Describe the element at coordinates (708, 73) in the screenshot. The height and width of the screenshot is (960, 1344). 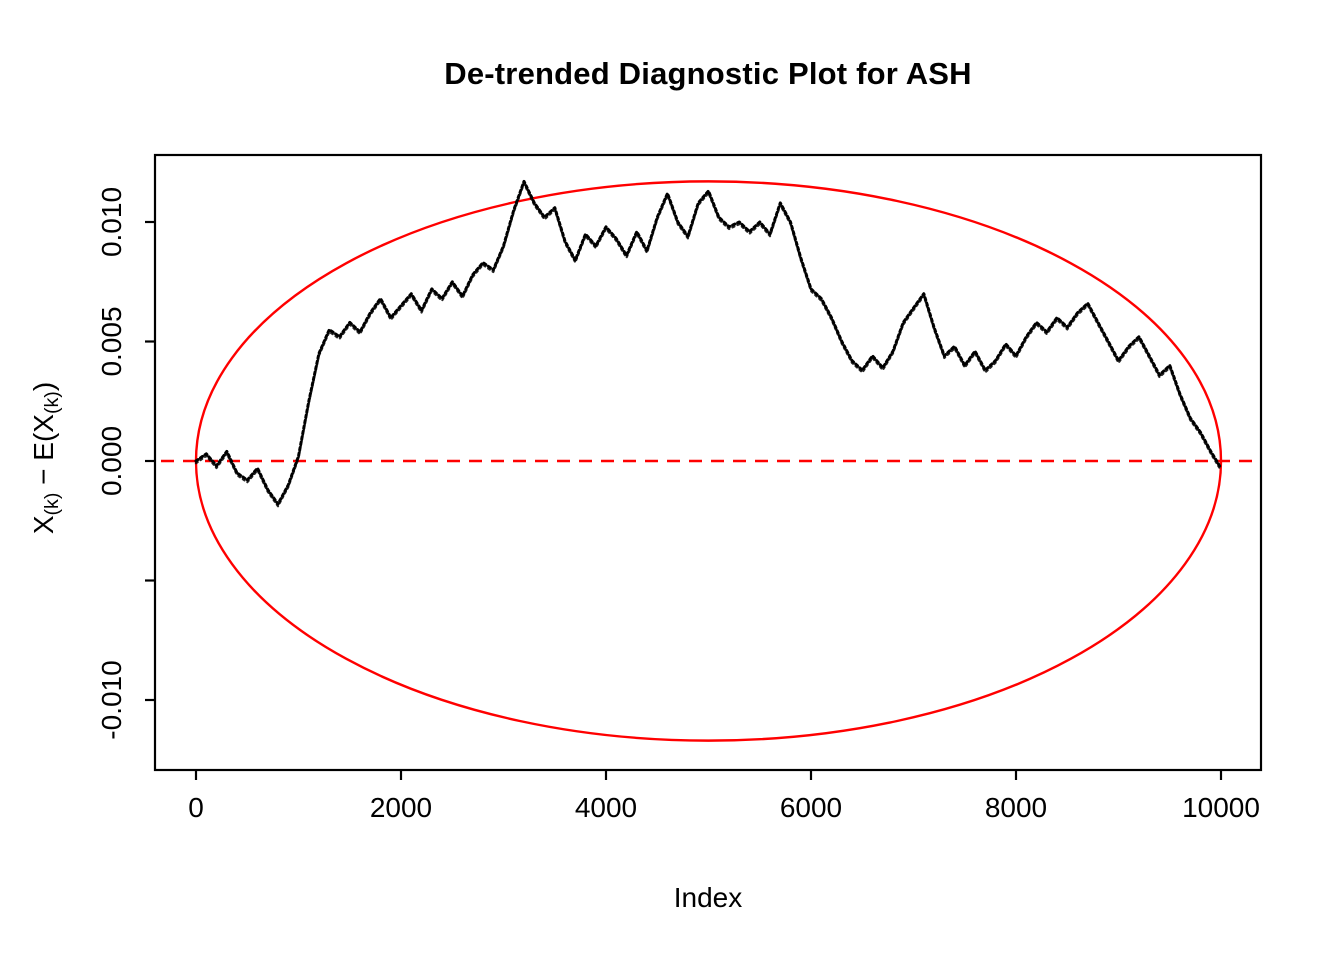
I see `chart-title: De-trended Diagnostic Plot for ASH` at that location.